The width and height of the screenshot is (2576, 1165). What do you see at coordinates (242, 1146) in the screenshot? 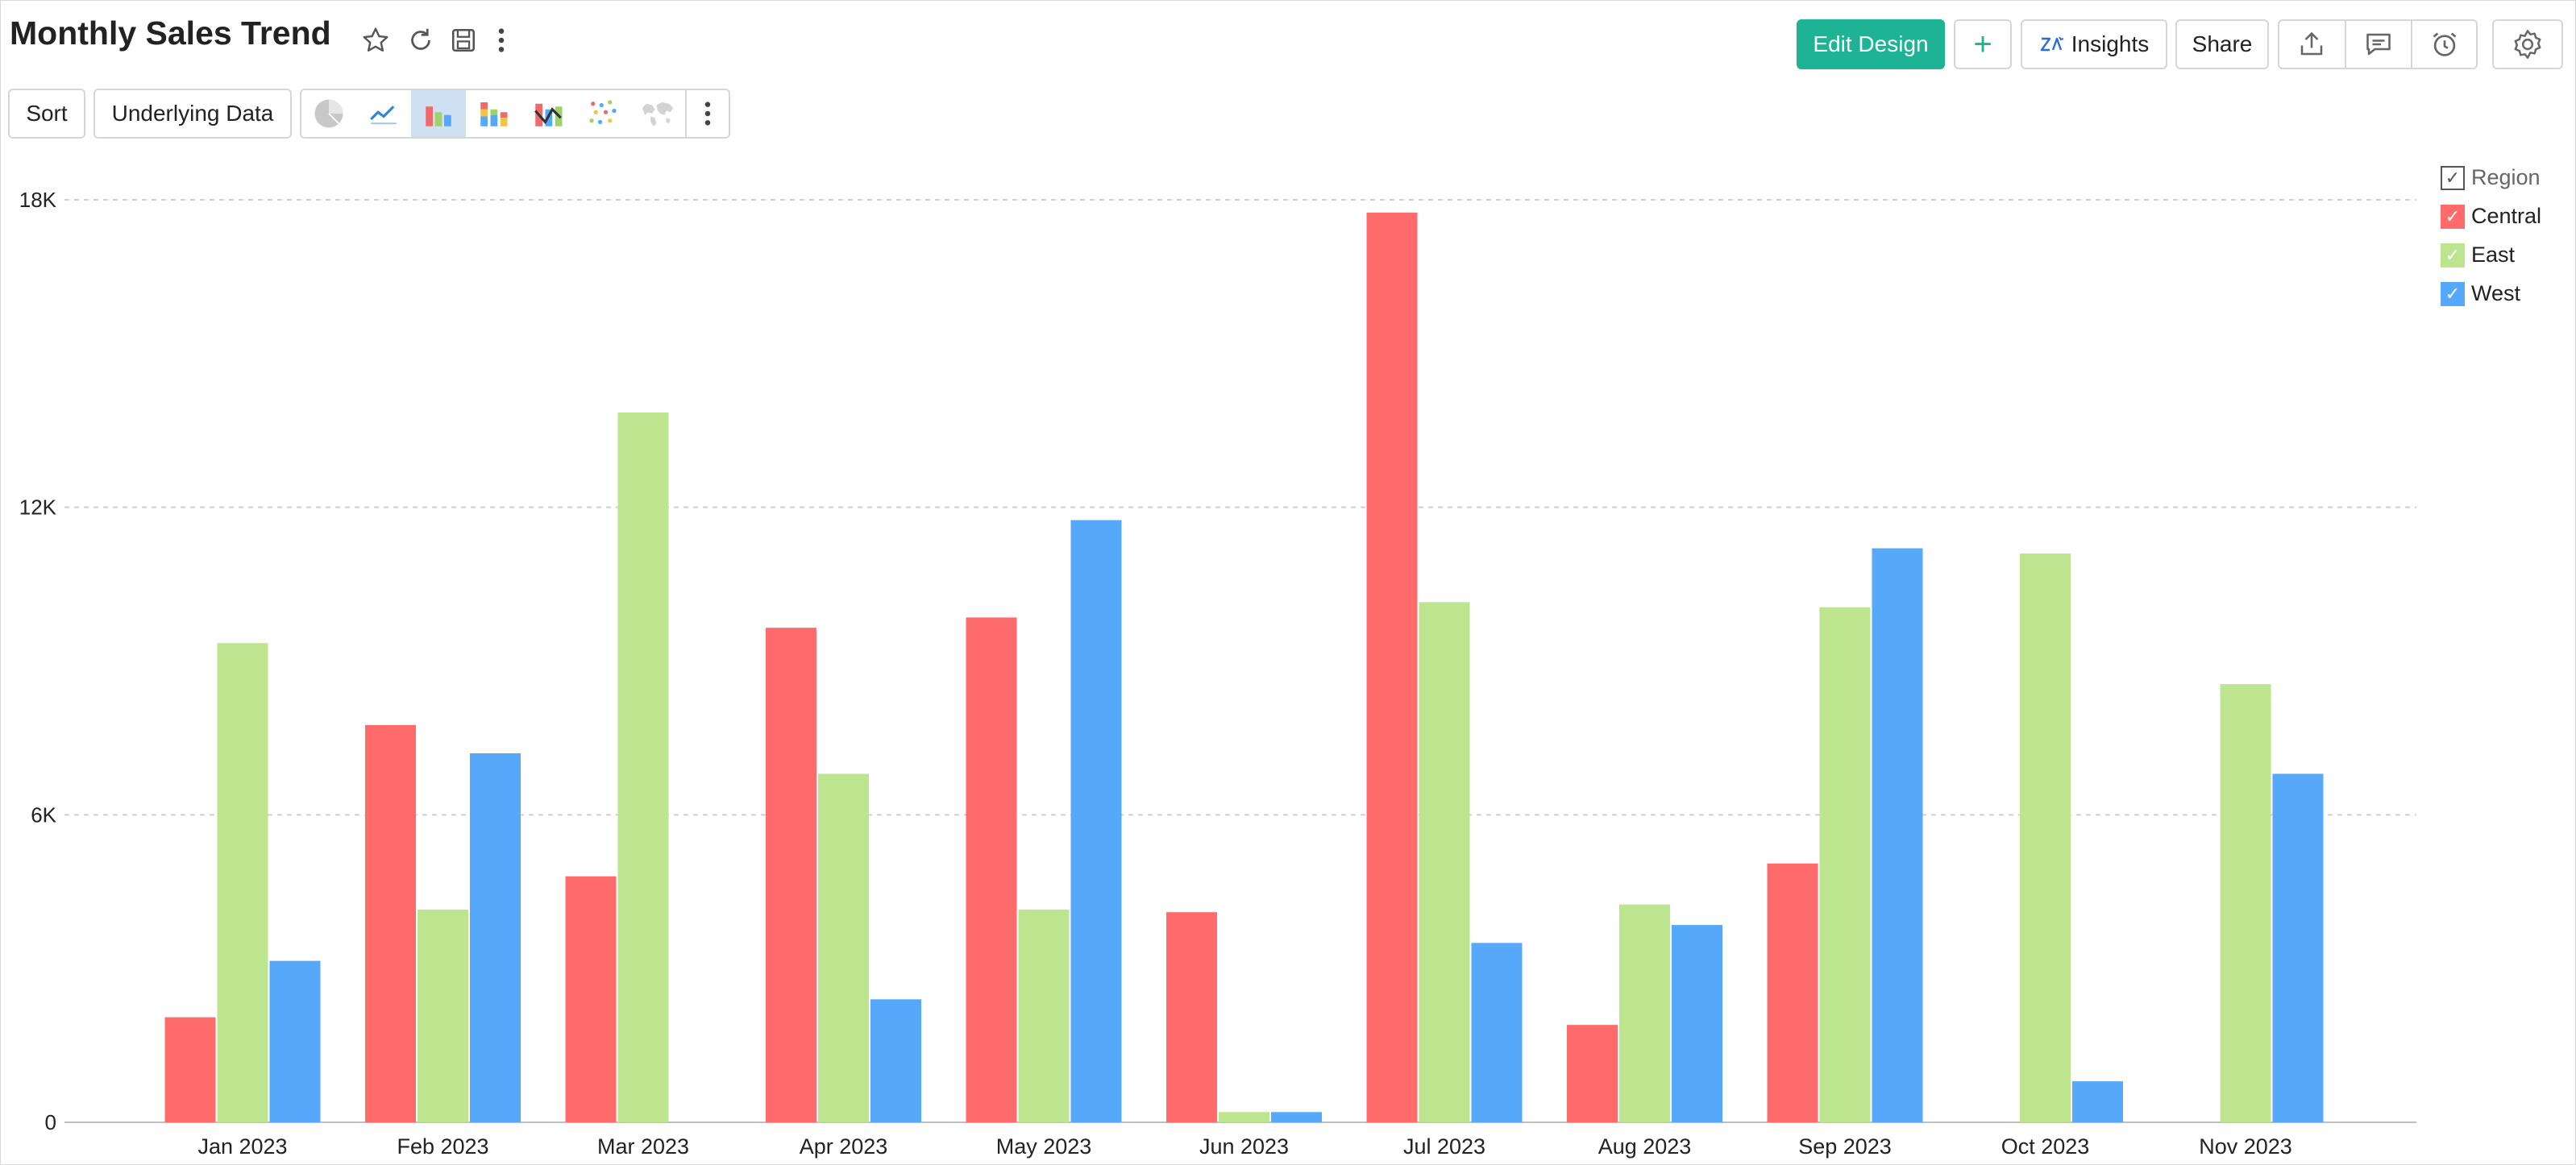
I see `x-tick-label: Jan 2023` at bounding box center [242, 1146].